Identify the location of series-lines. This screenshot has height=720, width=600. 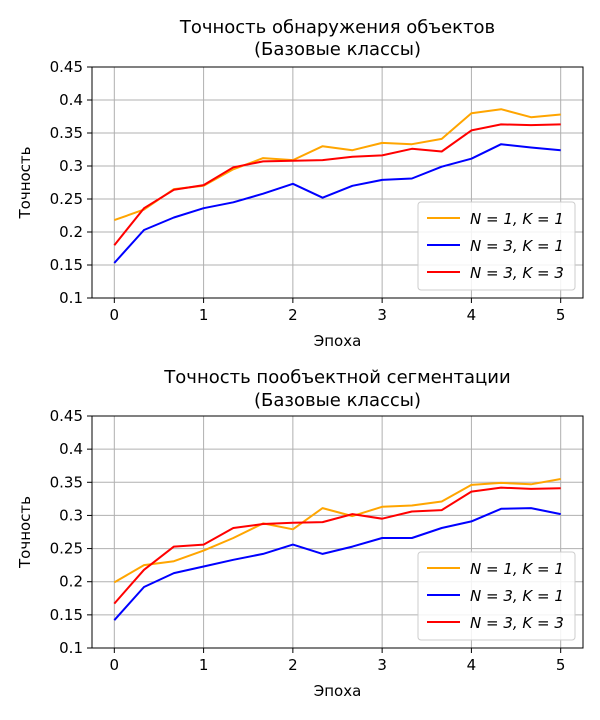
(337, 549).